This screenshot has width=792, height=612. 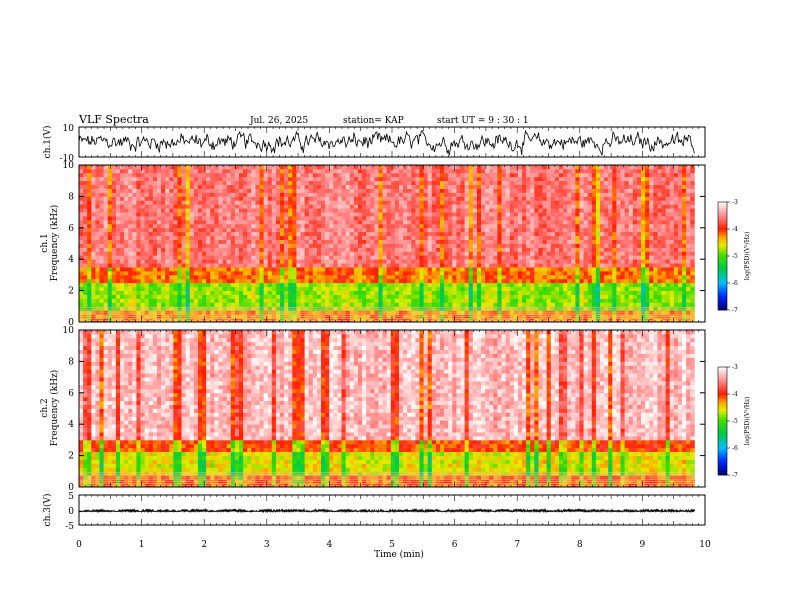 What do you see at coordinates (67, 159) in the screenshot?
I see `ch1-ytick-bottom: -10` at bounding box center [67, 159].